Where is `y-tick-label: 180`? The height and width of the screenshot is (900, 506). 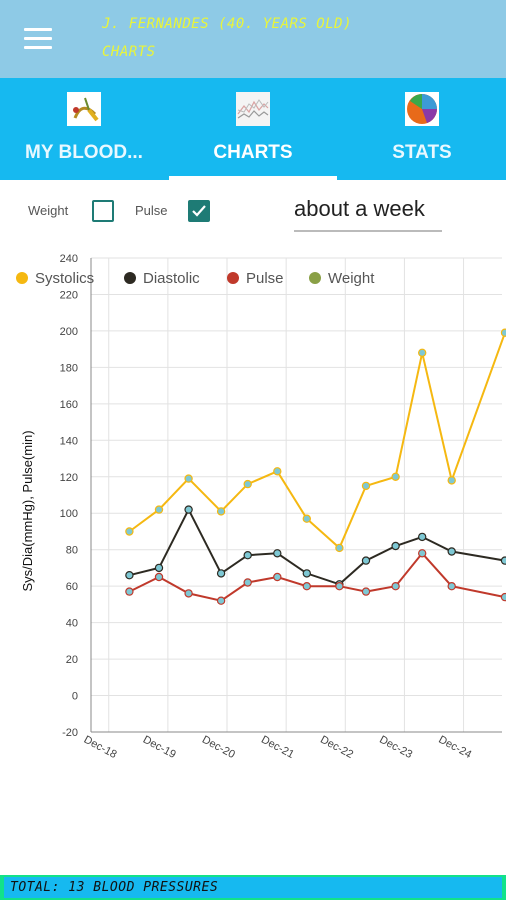 y-tick-label: 180 is located at coordinates (69, 368).